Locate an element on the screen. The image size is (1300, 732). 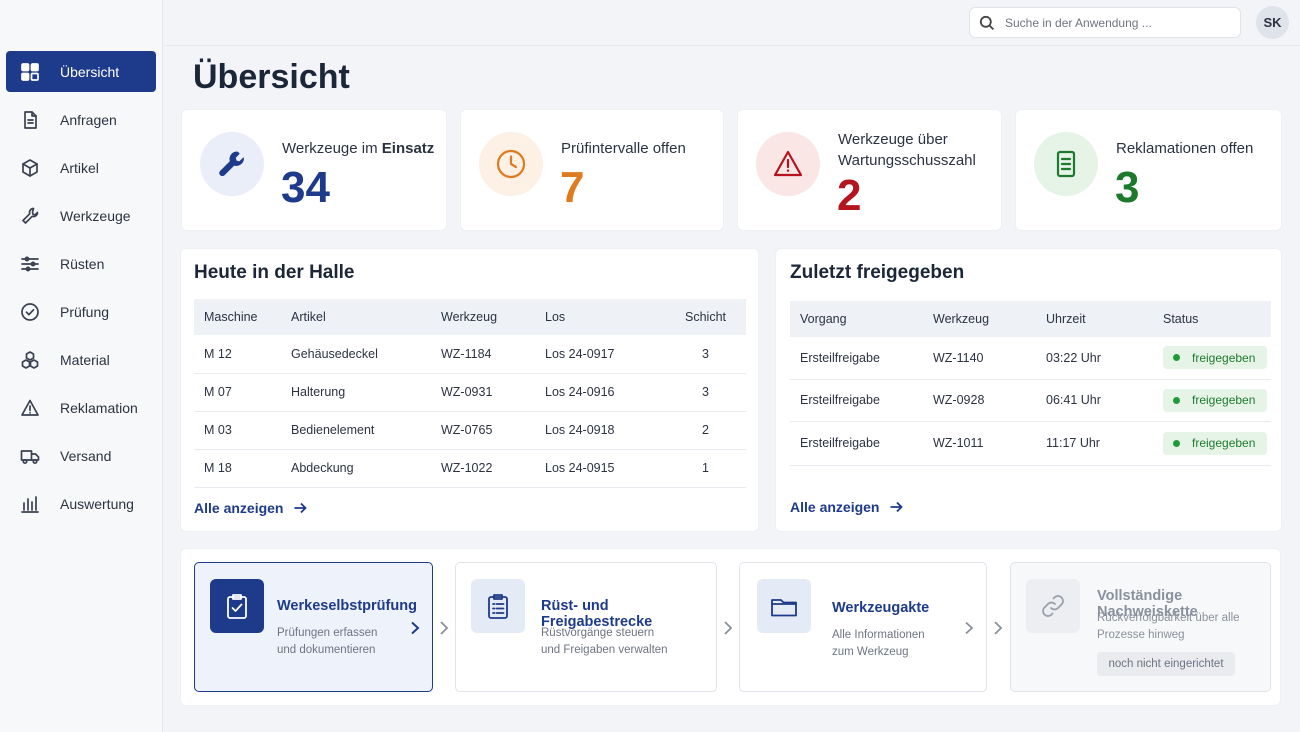
sidebar-item-artikel: Artikel is located at coordinates (81, 167).